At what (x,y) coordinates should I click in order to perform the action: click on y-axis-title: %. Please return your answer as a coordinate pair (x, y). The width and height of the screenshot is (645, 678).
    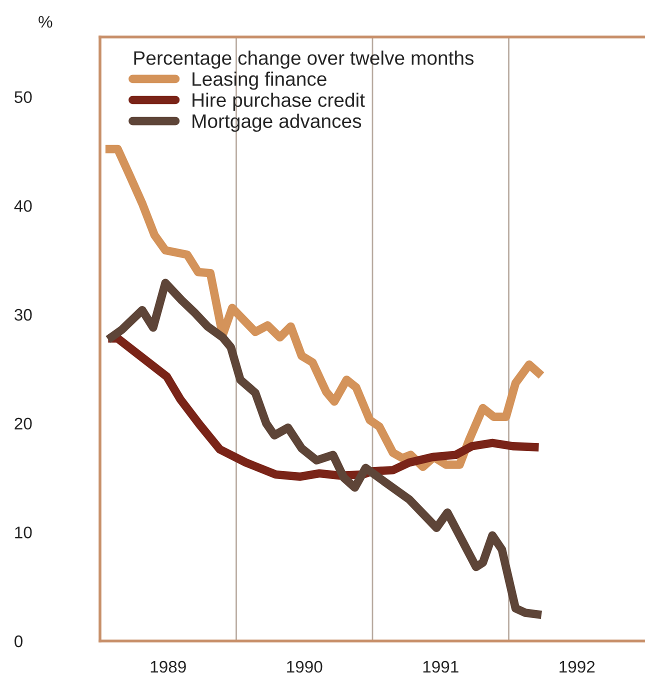
    Looking at the image, I should click on (45, 22).